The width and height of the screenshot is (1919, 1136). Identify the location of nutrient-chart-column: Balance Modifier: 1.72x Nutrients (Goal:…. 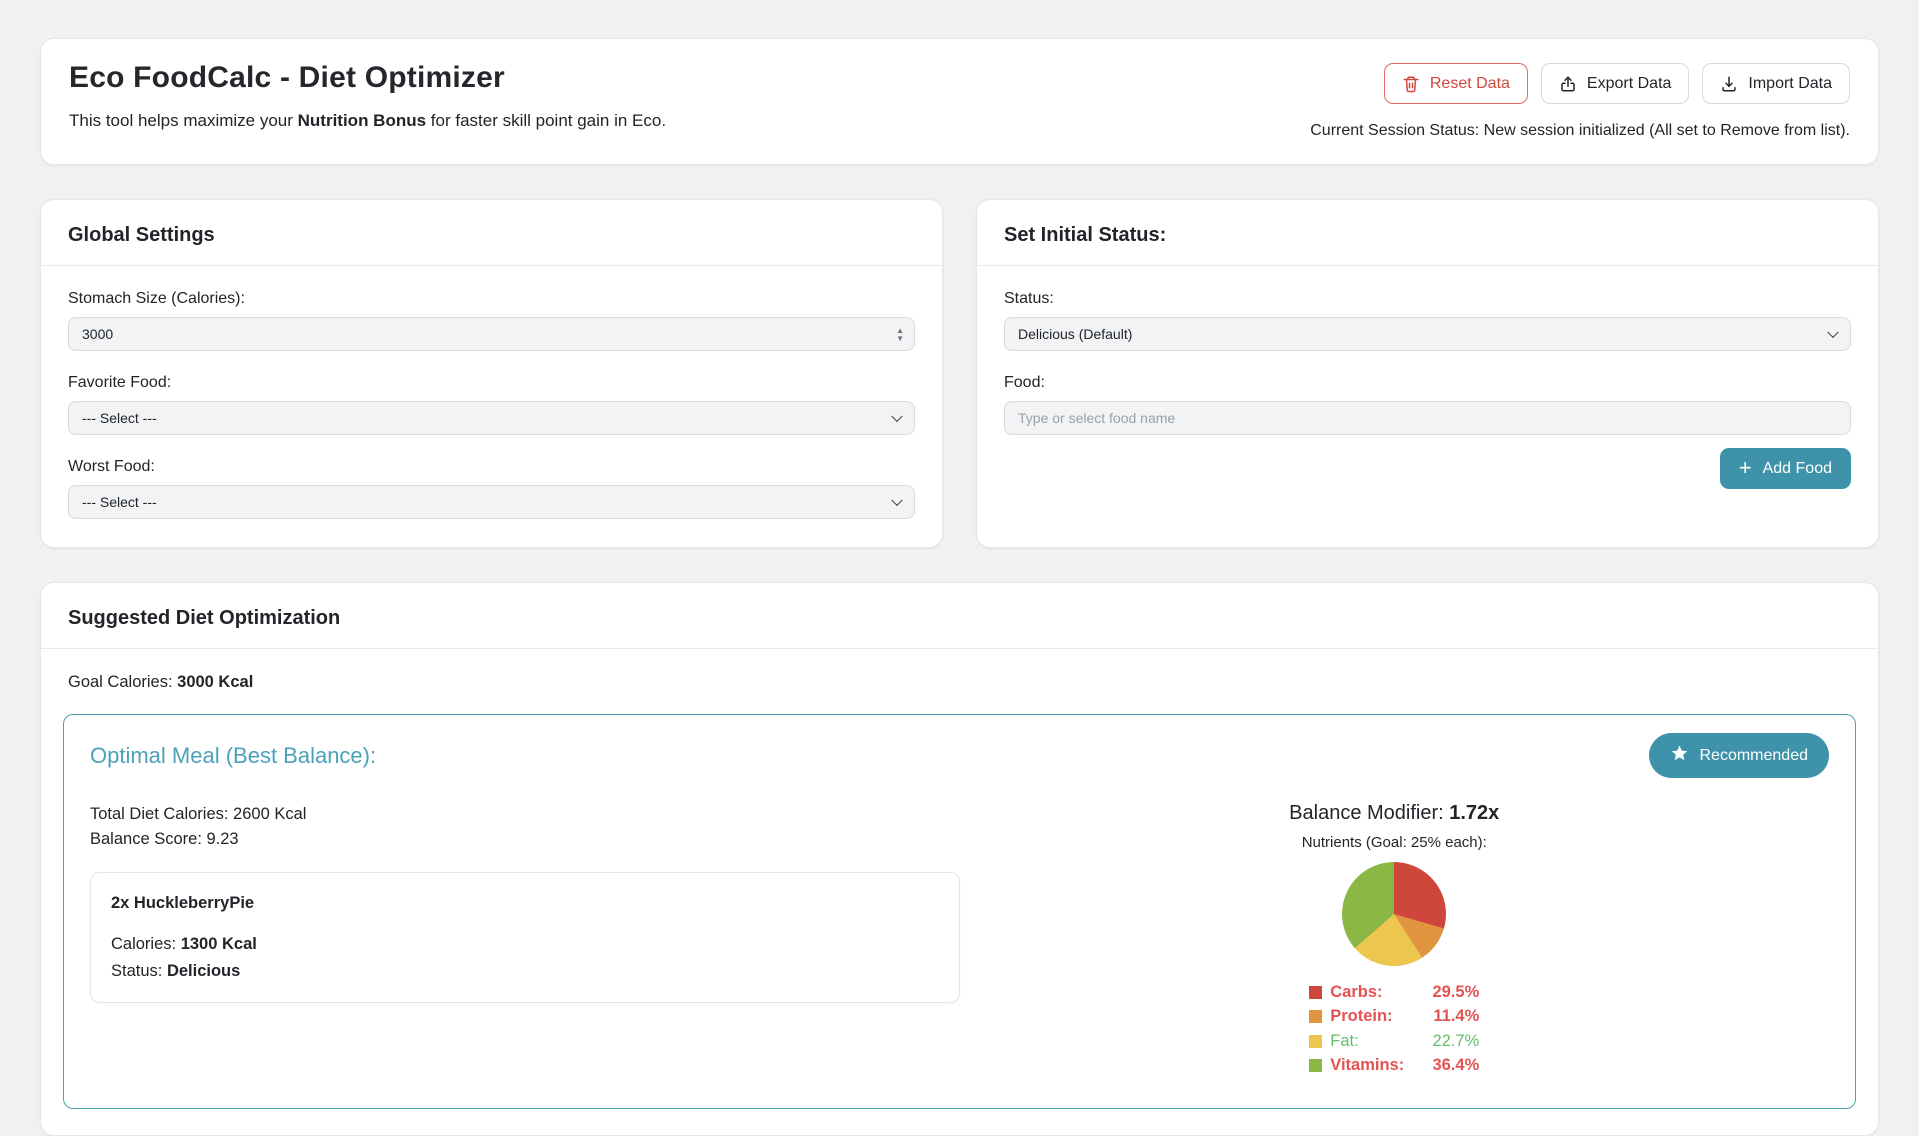
(1395, 940).